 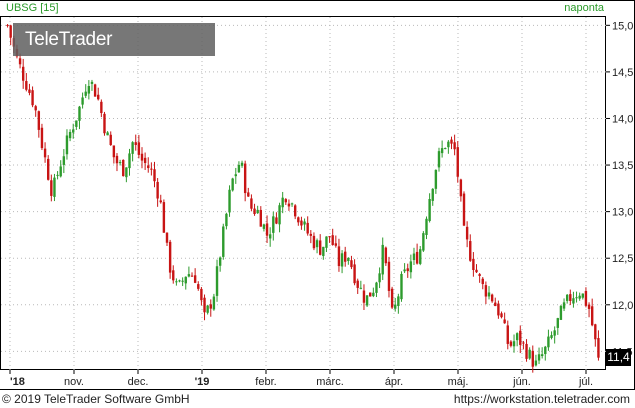 I want to click on y-tick-label: 14,5, so click(x=622, y=73).